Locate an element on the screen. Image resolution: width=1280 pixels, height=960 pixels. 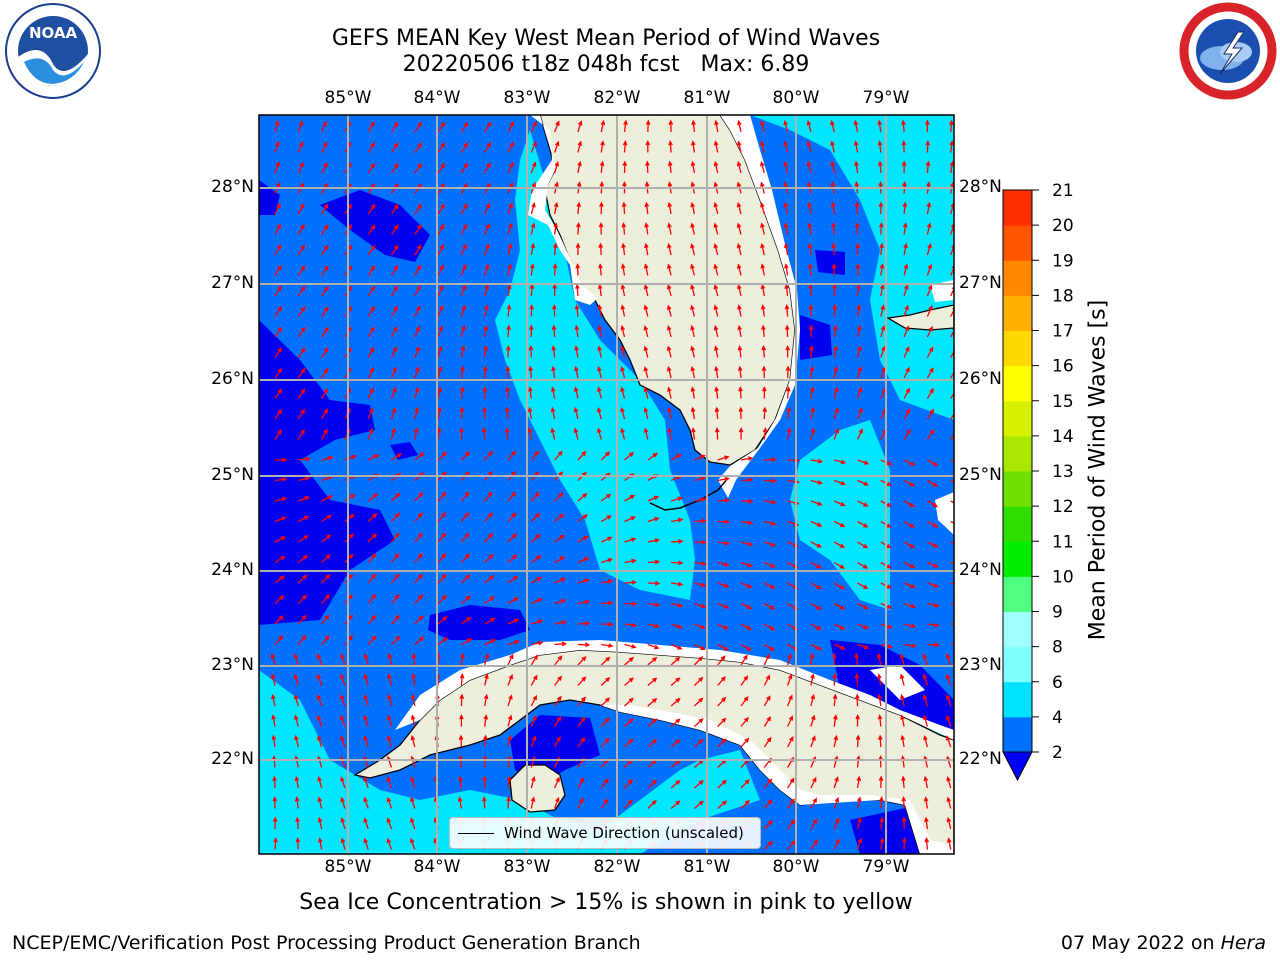
field-4-6s-atlantic-north is located at coordinates (852, 267).